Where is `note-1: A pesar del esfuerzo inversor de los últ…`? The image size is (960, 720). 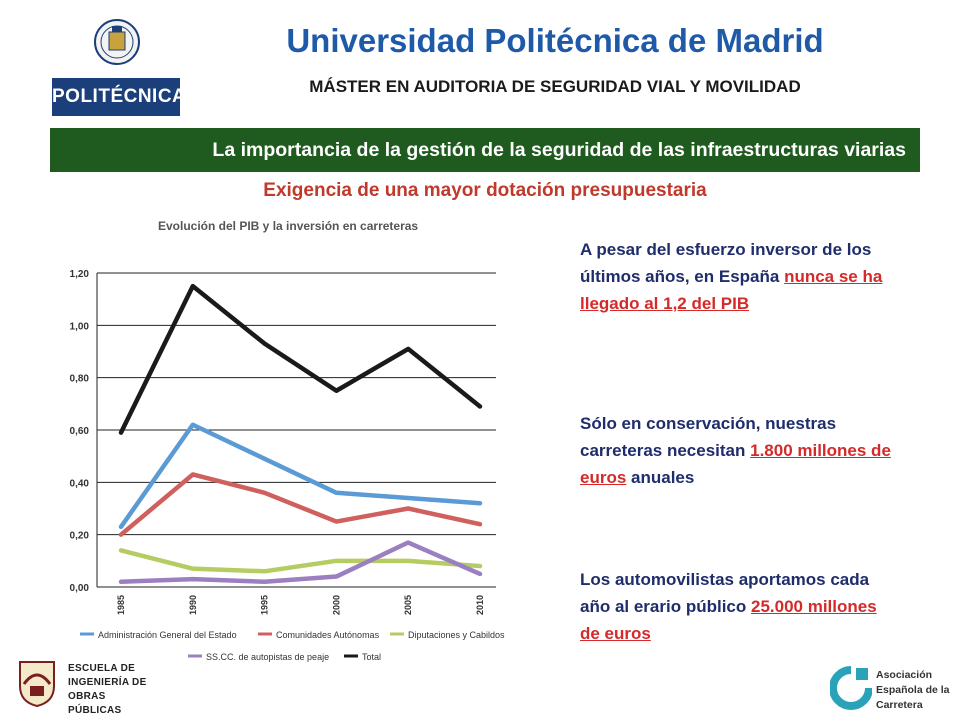 note-1: A pesar del esfuerzo inversor de los últ… is located at coordinates (740, 276).